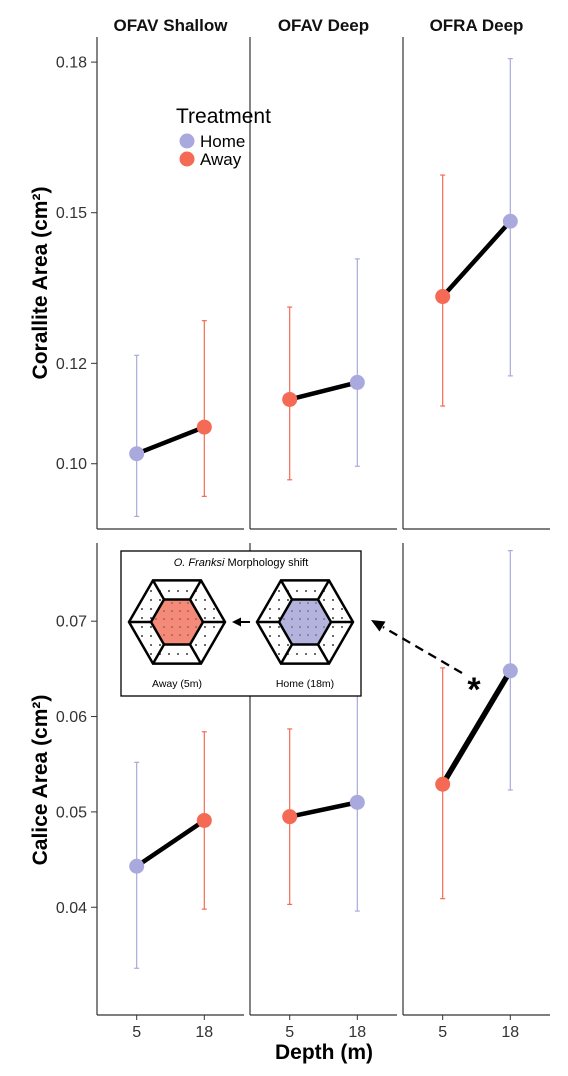 The height and width of the screenshot is (1076, 568). What do you see at coordinates (40, 780) in the screenshot?
I see `y-axis-title-calice: Calice Area (cm²)` at bounding box center [40, 780].